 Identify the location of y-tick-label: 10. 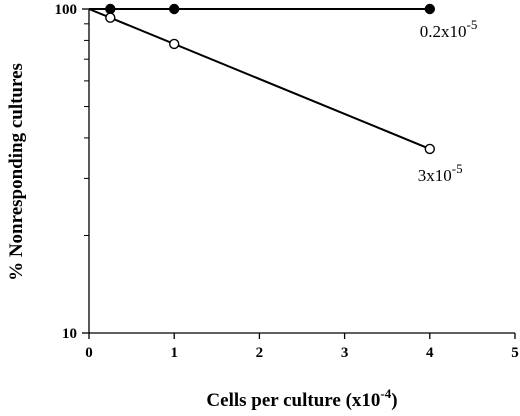
(69, 334).